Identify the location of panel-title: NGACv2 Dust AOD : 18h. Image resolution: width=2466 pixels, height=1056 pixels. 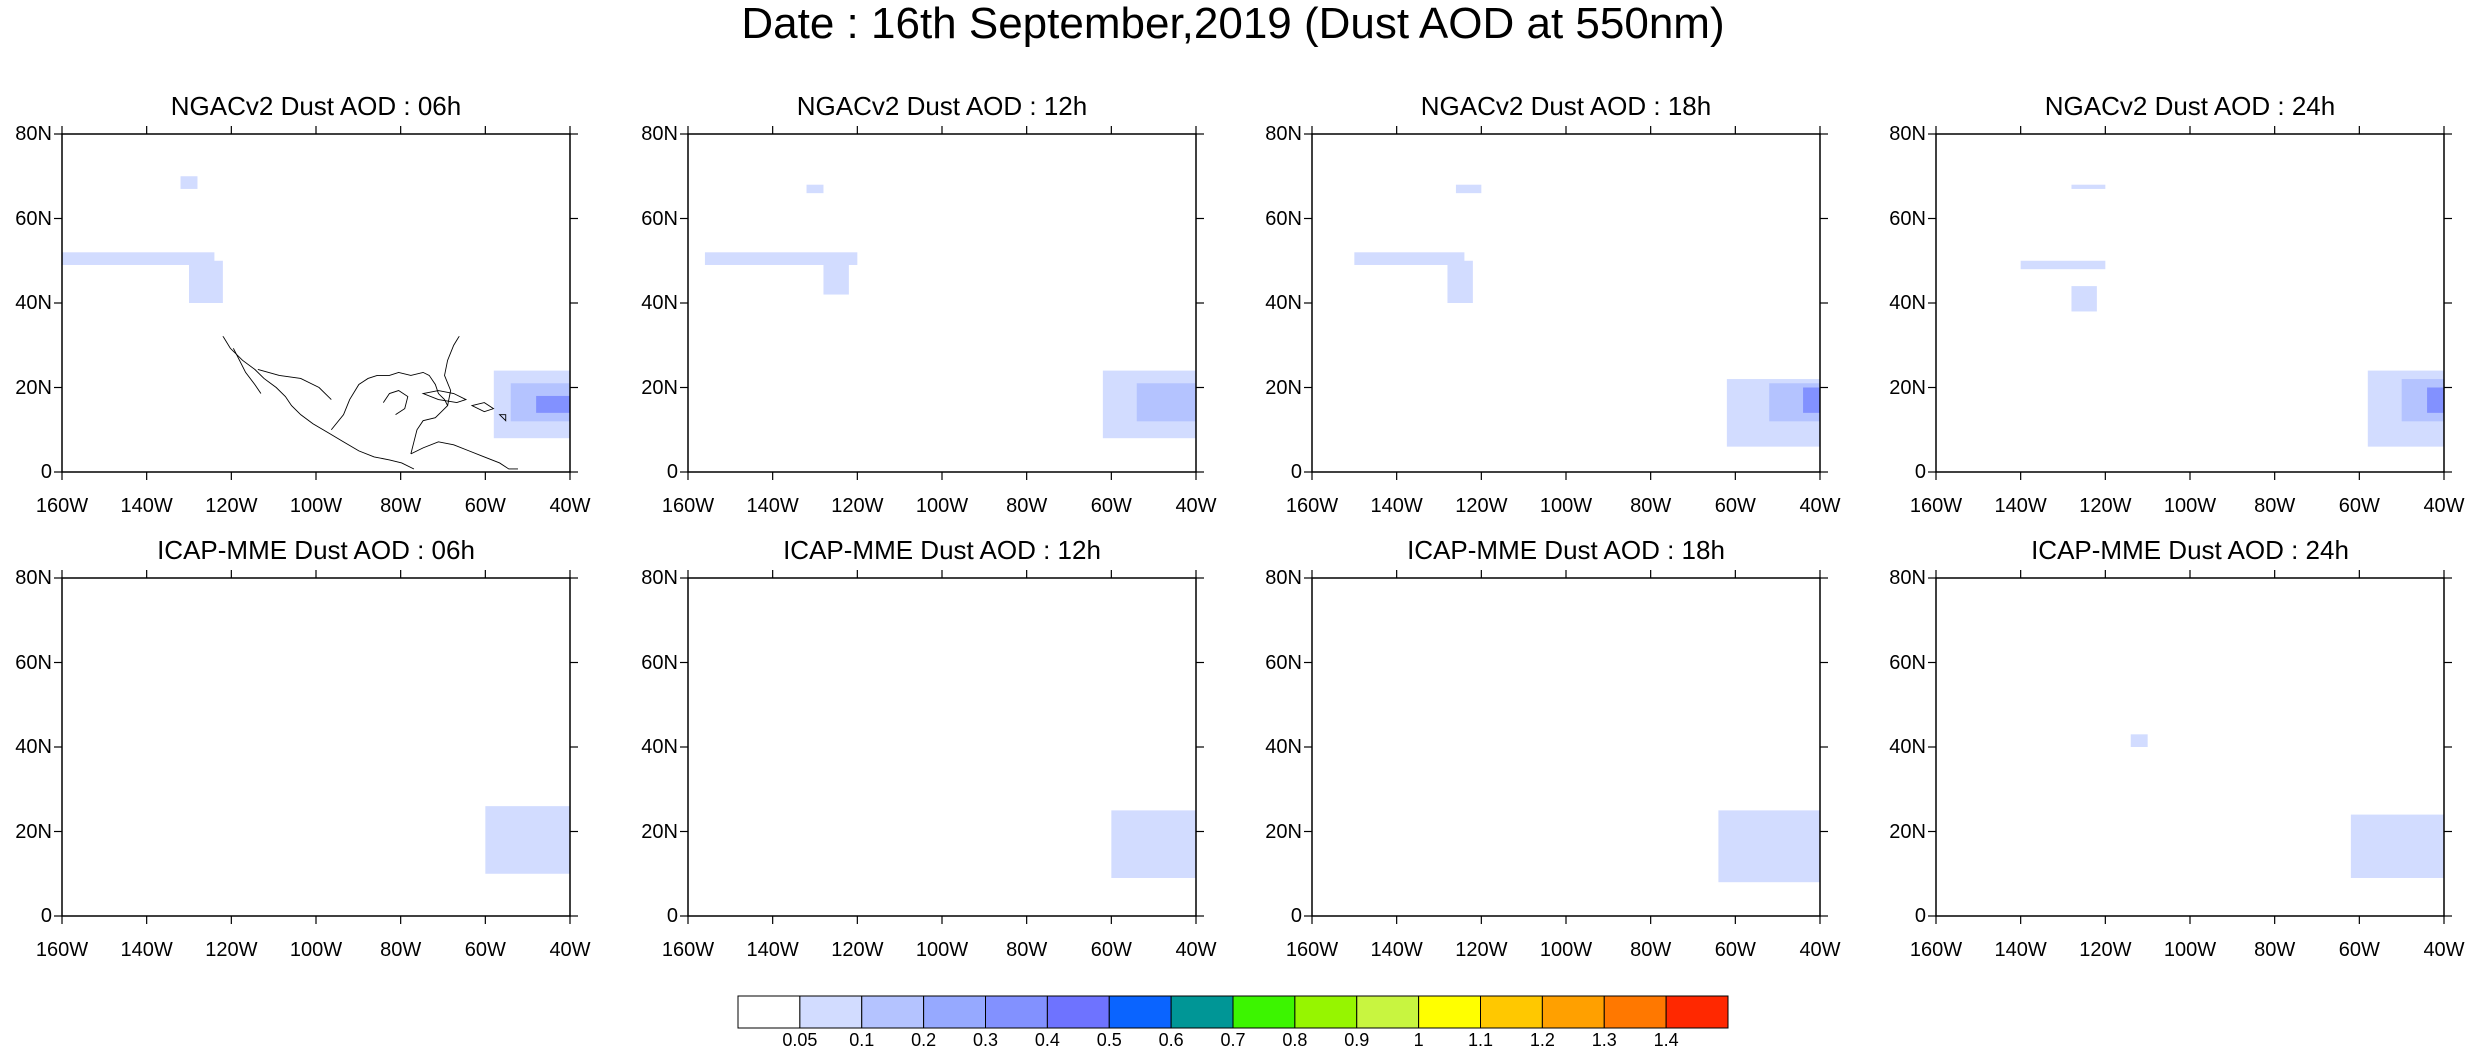
(1566, 106).